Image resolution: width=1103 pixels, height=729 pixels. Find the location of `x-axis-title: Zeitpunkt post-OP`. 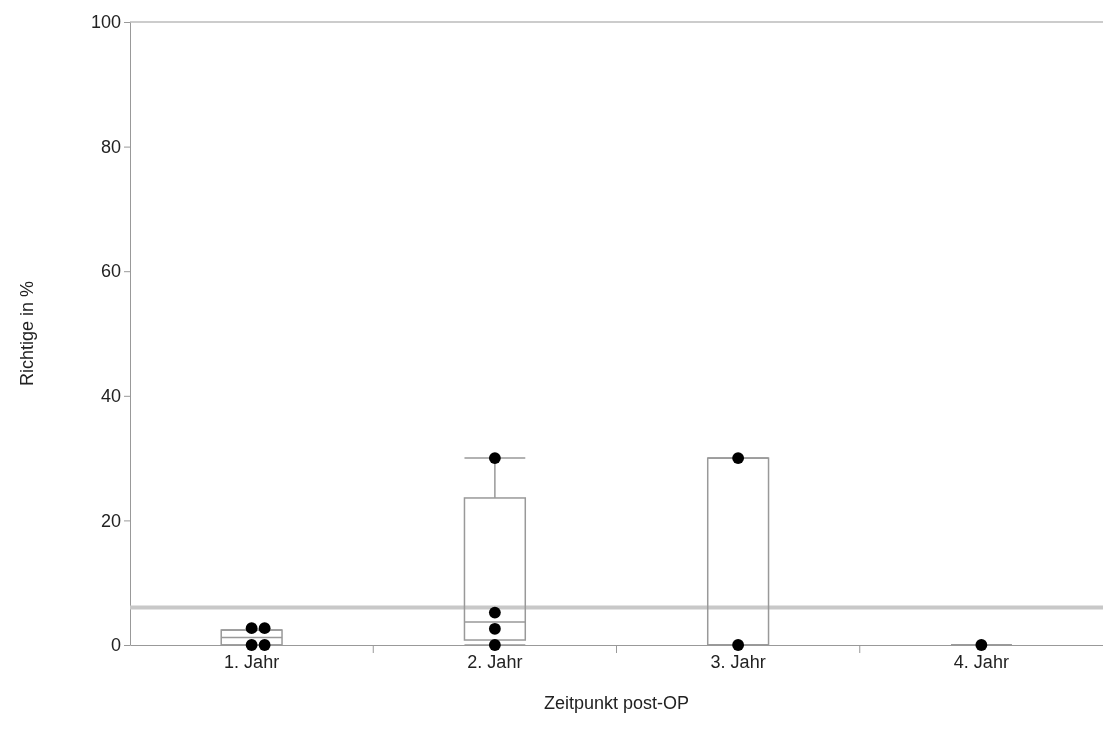

x-axis-title: Zeitpunkt post-OP is located at coordinates (616, 703).